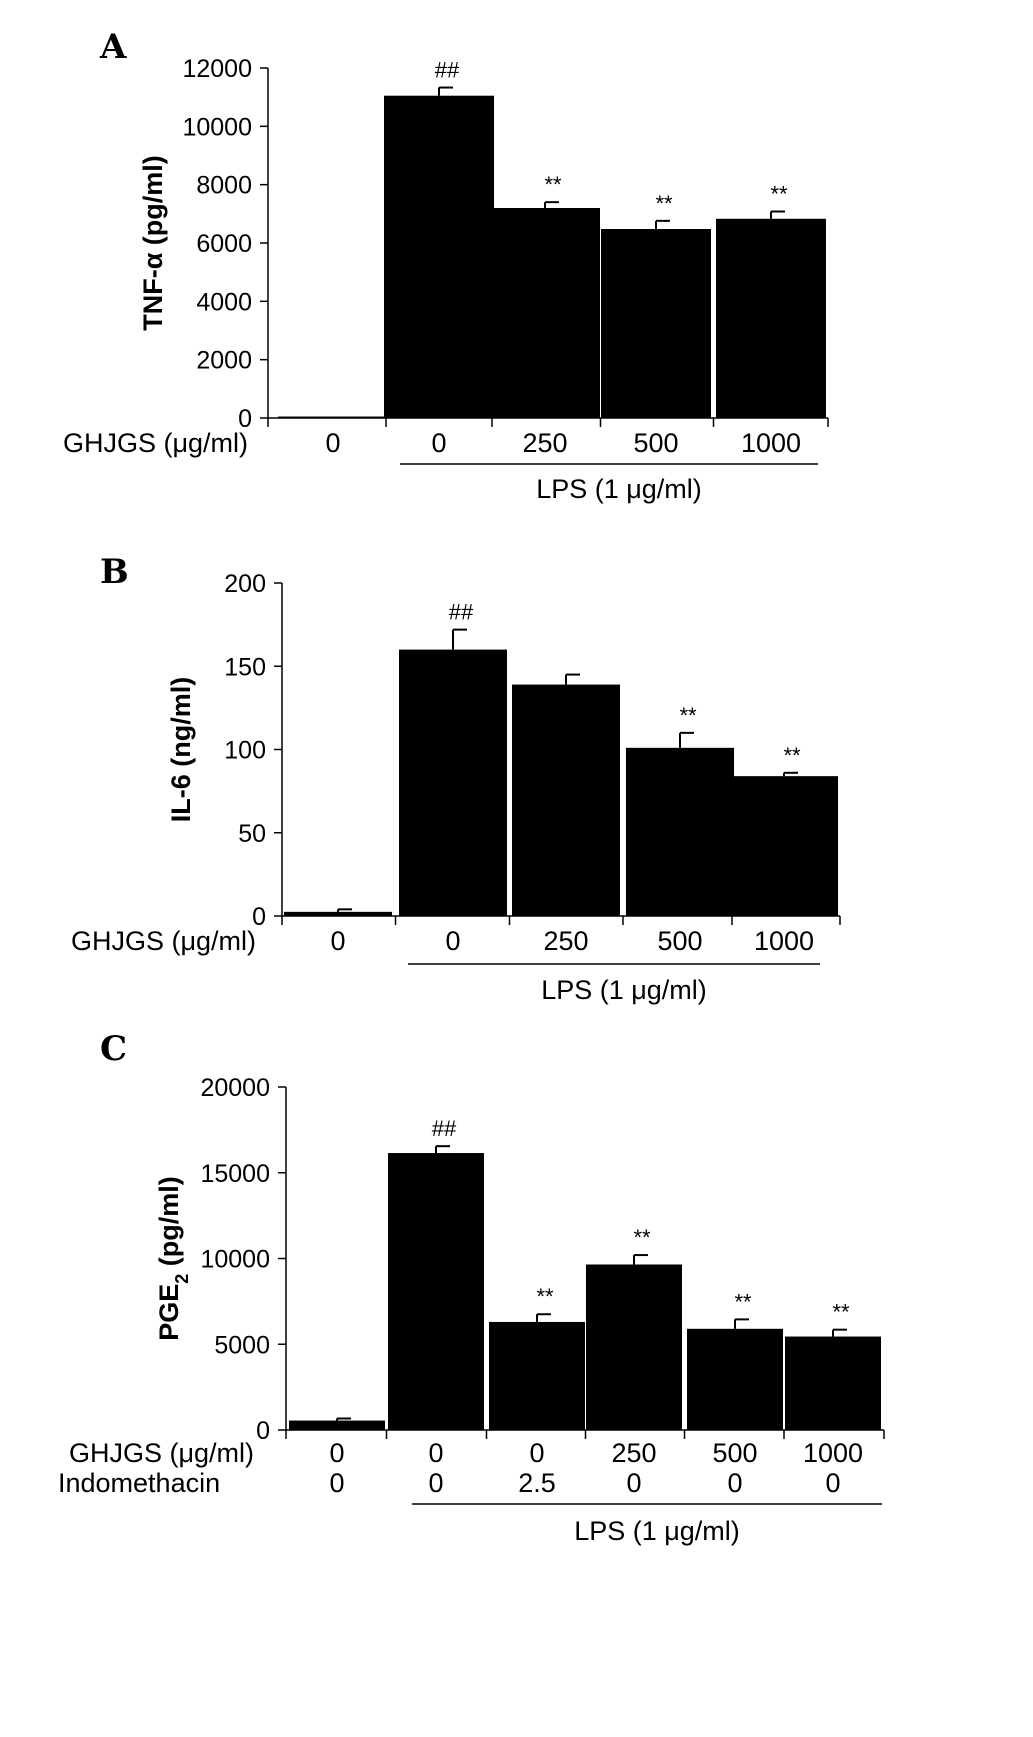 The height and width of the screenshot is (1737, 1033). I want to click on y-tick-label: 5000, so click(242, 1345).